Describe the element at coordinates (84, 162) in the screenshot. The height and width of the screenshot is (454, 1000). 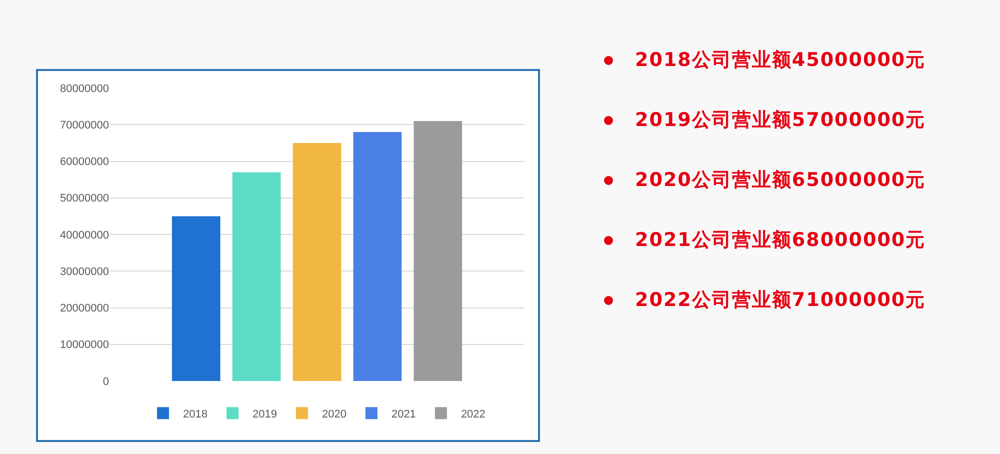
I see `y-tick-label: 60000000` at that location.